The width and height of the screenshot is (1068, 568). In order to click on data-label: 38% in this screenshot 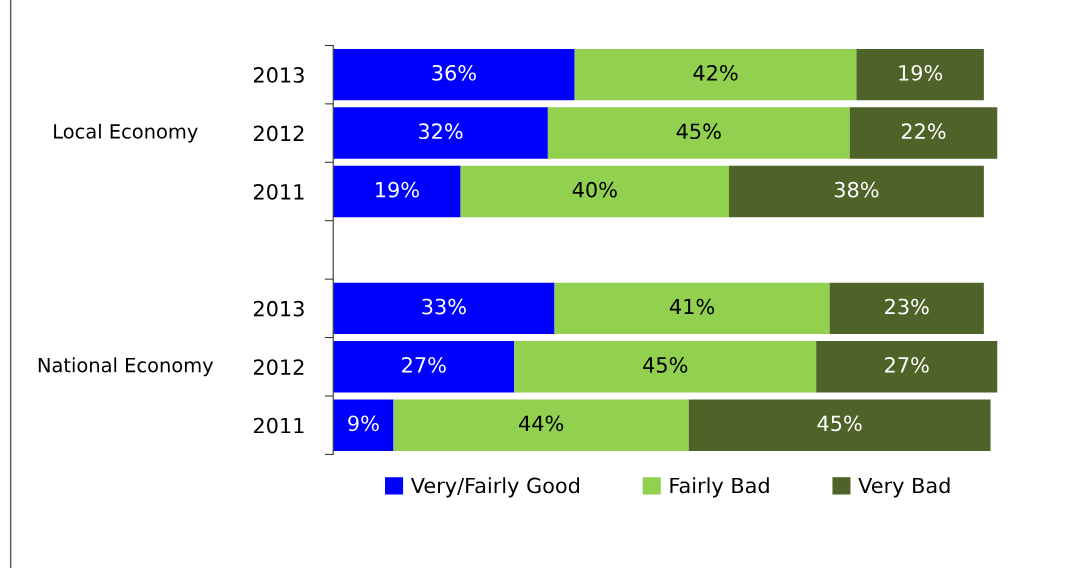, I will do `click(856, 189)`.